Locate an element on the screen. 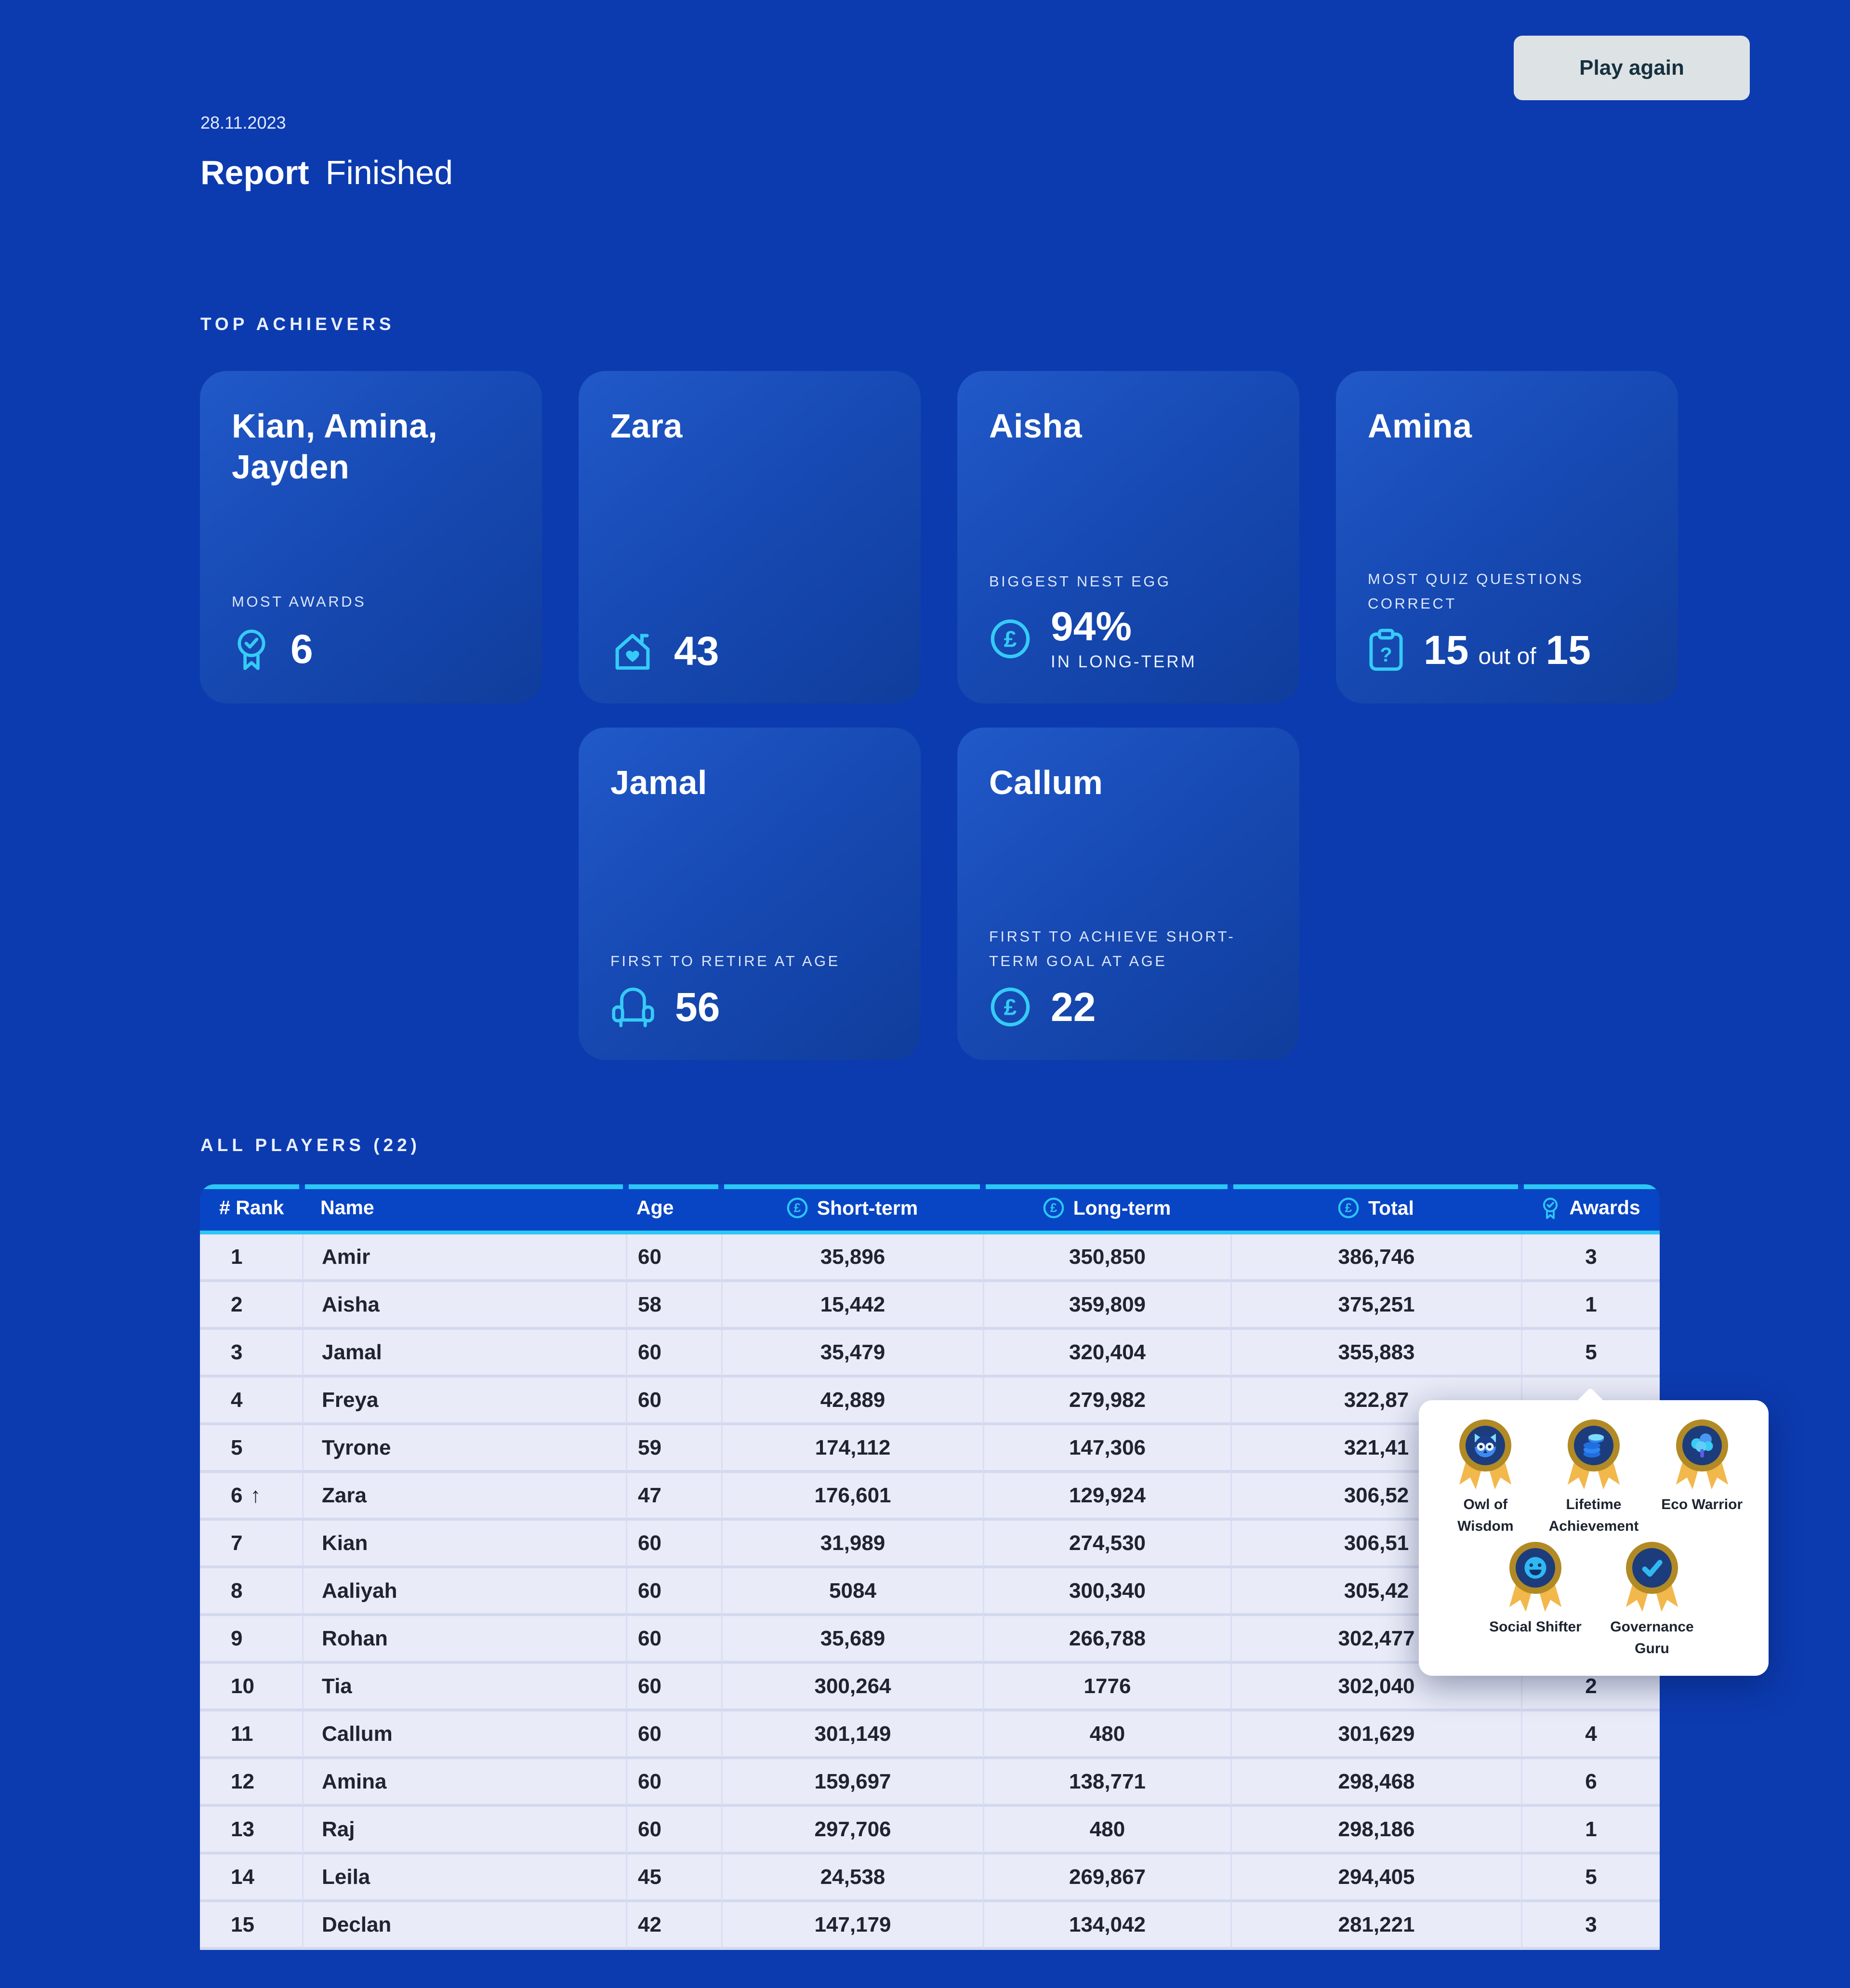 This screenshot has height=1988, width=1850. cell-rank: 8 is located at coordinates (251, 1592).